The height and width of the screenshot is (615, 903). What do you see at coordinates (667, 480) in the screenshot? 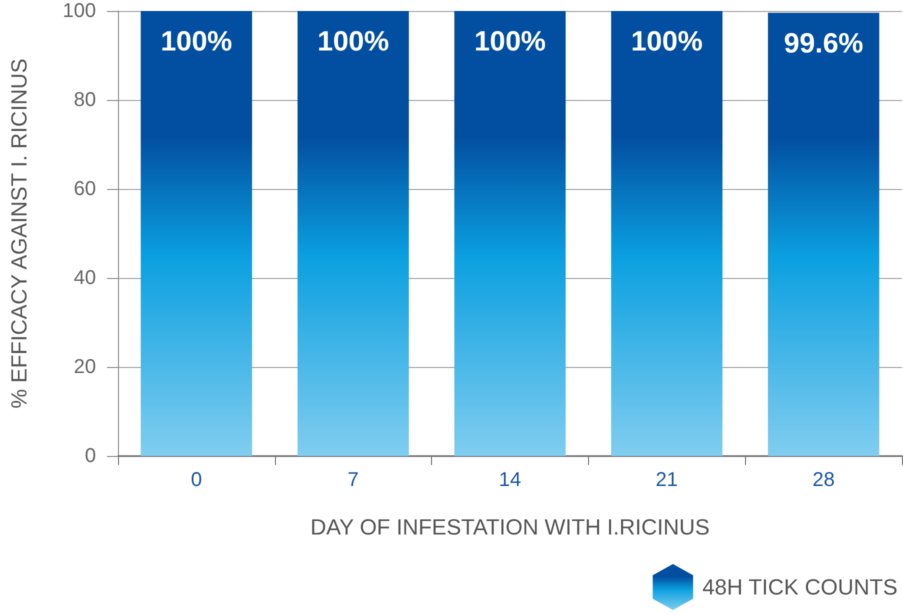
I see `x-tick-label: 21` at bounding box center [667, 480].